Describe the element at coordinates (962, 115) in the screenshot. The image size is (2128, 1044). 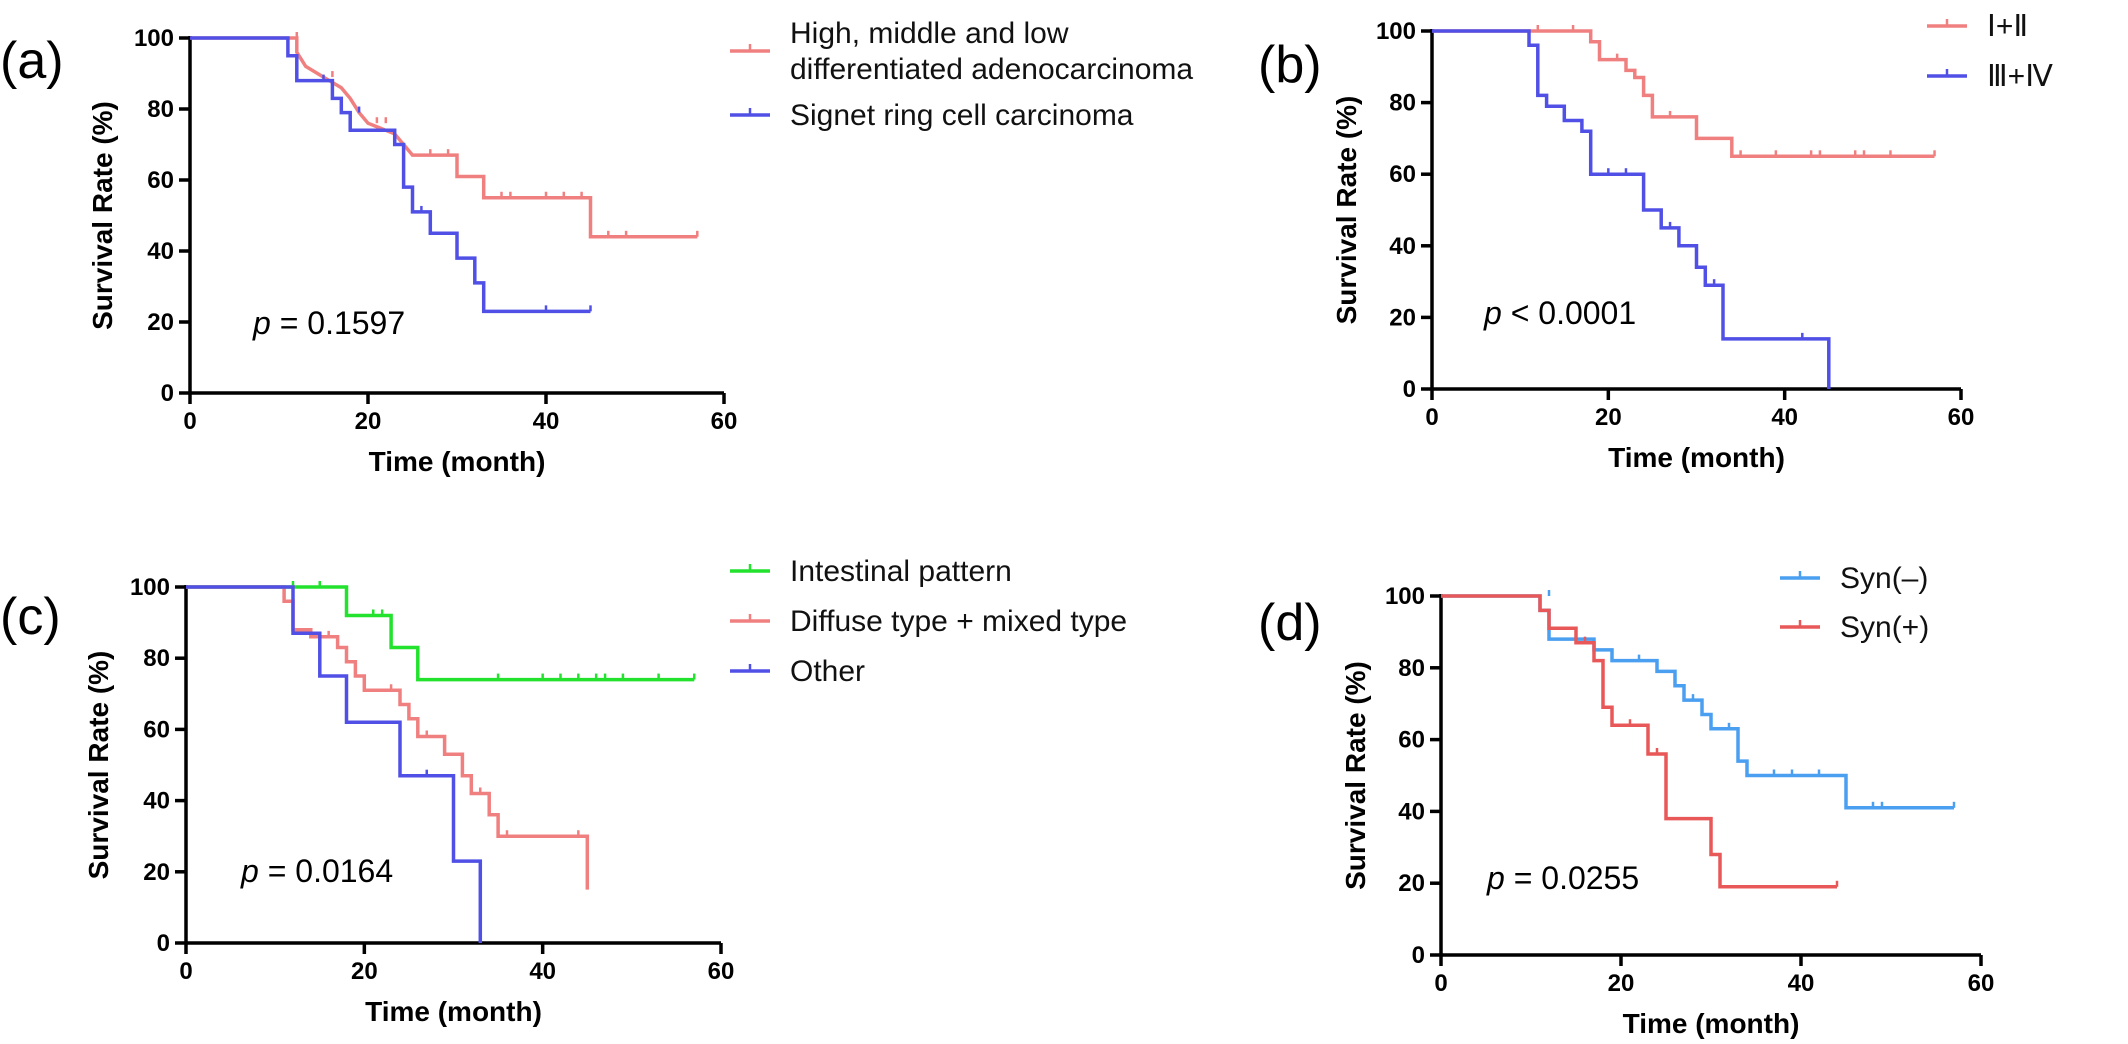
I see `legend-label: Signet ring cell carcinoma` at that location.